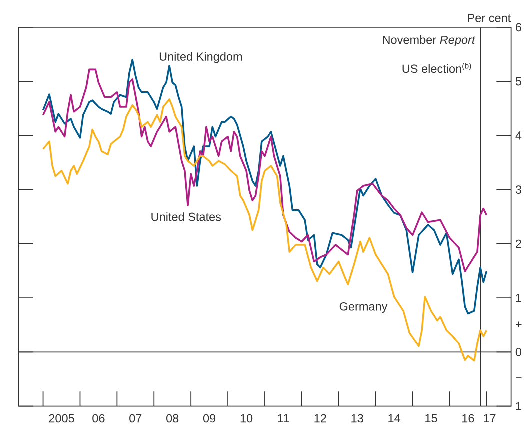 The height and width of the screenshot is (428, 528). I want to click on x-tick-label: 15, so click(432, 418).